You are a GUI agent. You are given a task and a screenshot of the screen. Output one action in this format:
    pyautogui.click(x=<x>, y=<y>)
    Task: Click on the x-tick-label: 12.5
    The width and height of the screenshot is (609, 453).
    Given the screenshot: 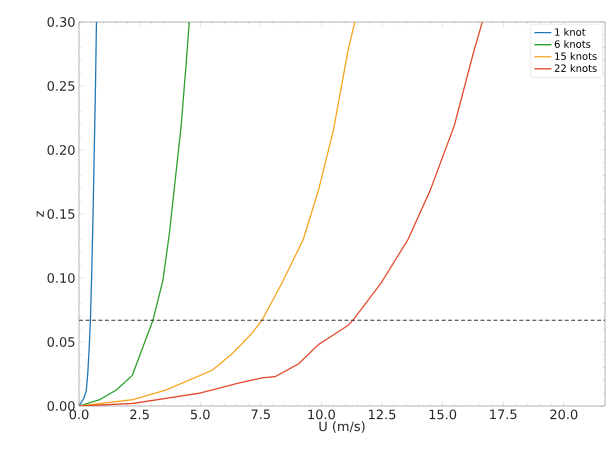 What is the action you would take?
    pyautogui.click(x=382, y=415)
    